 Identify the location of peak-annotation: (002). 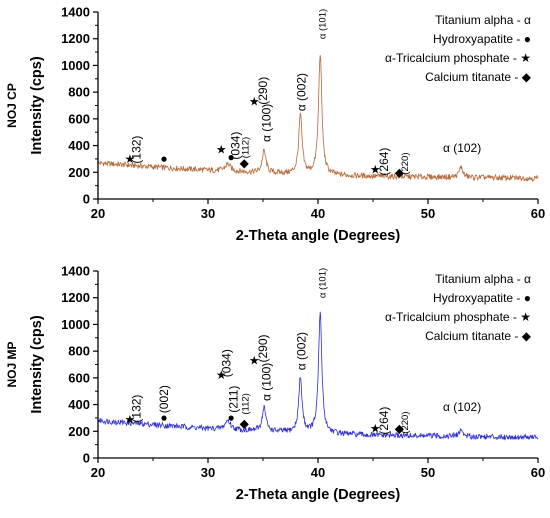
(164, 399).